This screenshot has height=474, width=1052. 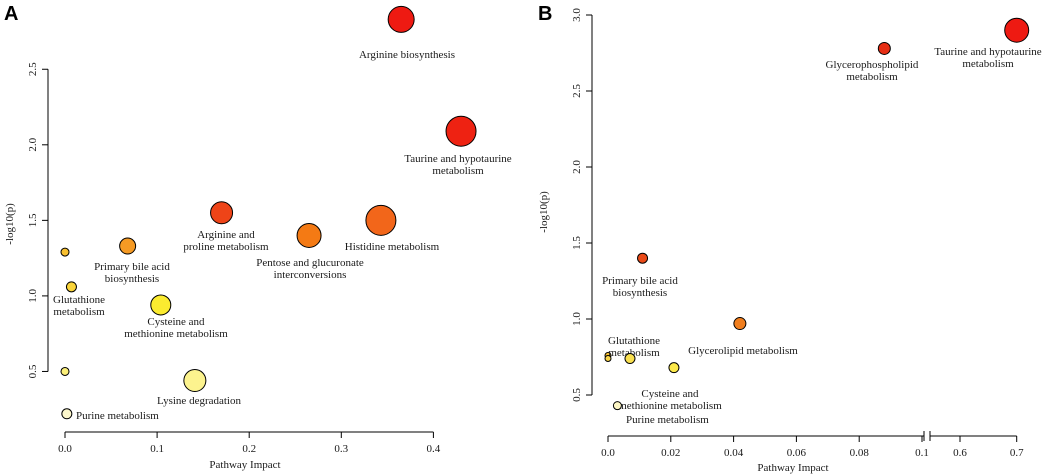 What do you see at coordinates (310, 275) in the screenshot?
I see `point-label: interconversions` at bounding box center [310, 275].